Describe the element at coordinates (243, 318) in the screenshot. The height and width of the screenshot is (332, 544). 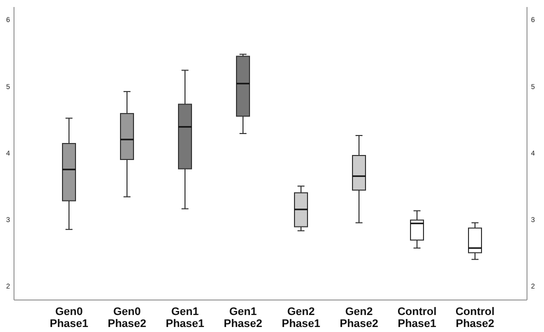
I see `x-tick-label: Gen1 Phase2` at that location.